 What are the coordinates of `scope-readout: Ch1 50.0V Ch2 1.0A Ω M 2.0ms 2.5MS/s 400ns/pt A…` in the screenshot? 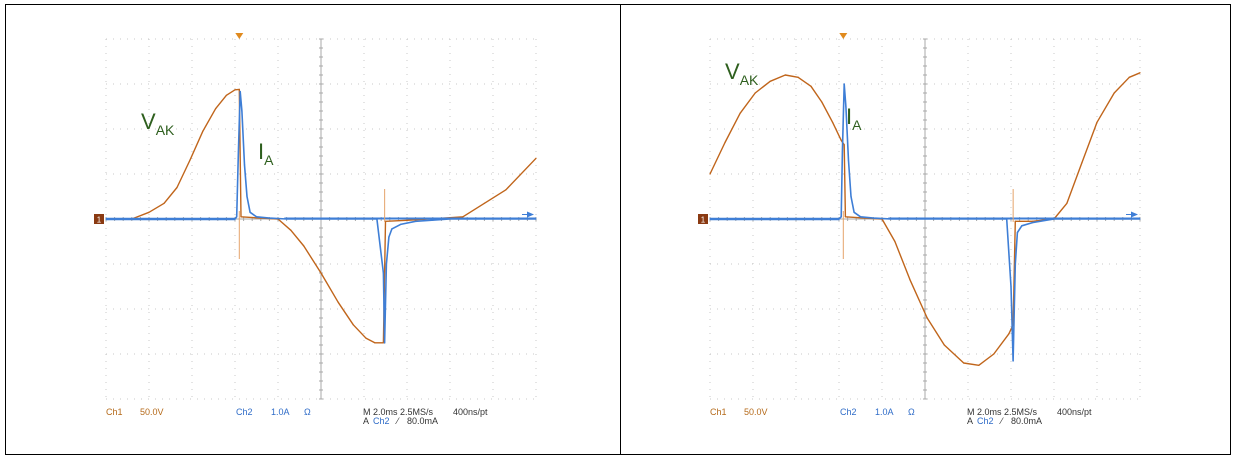 It's located at (297, 416).